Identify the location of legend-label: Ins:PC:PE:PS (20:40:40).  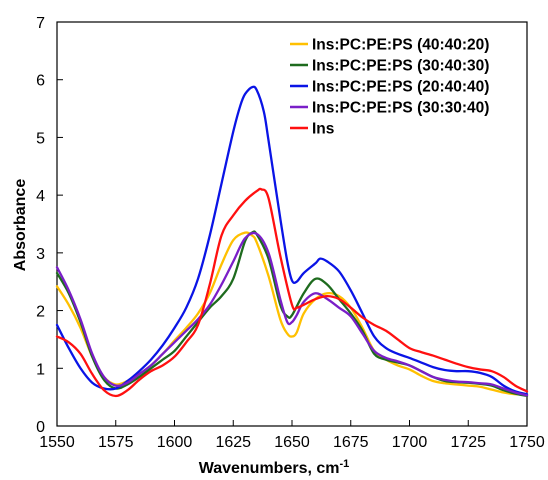
(400, 87).